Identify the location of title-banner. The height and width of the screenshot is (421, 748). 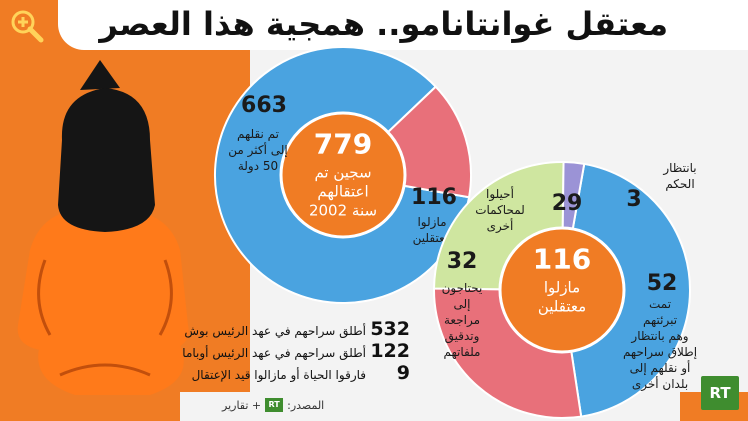
(403, 25).